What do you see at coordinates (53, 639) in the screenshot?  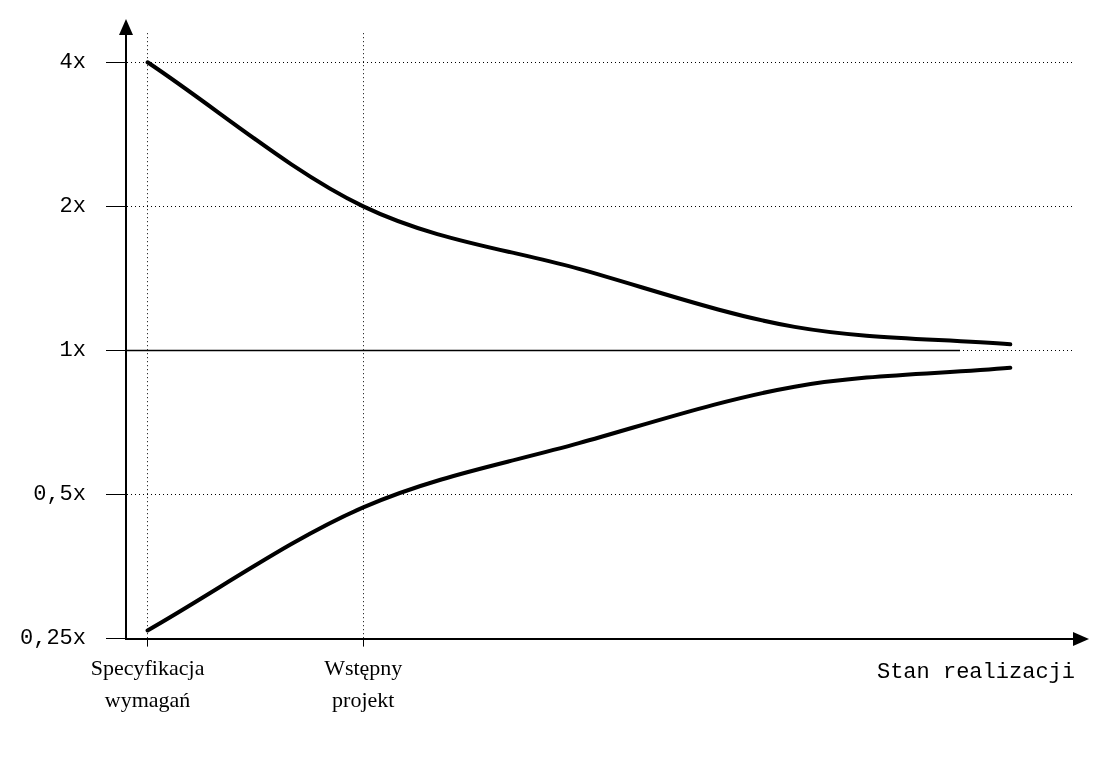 I see `y-tick-label: 0,25x` at bounding box center [53, 639].